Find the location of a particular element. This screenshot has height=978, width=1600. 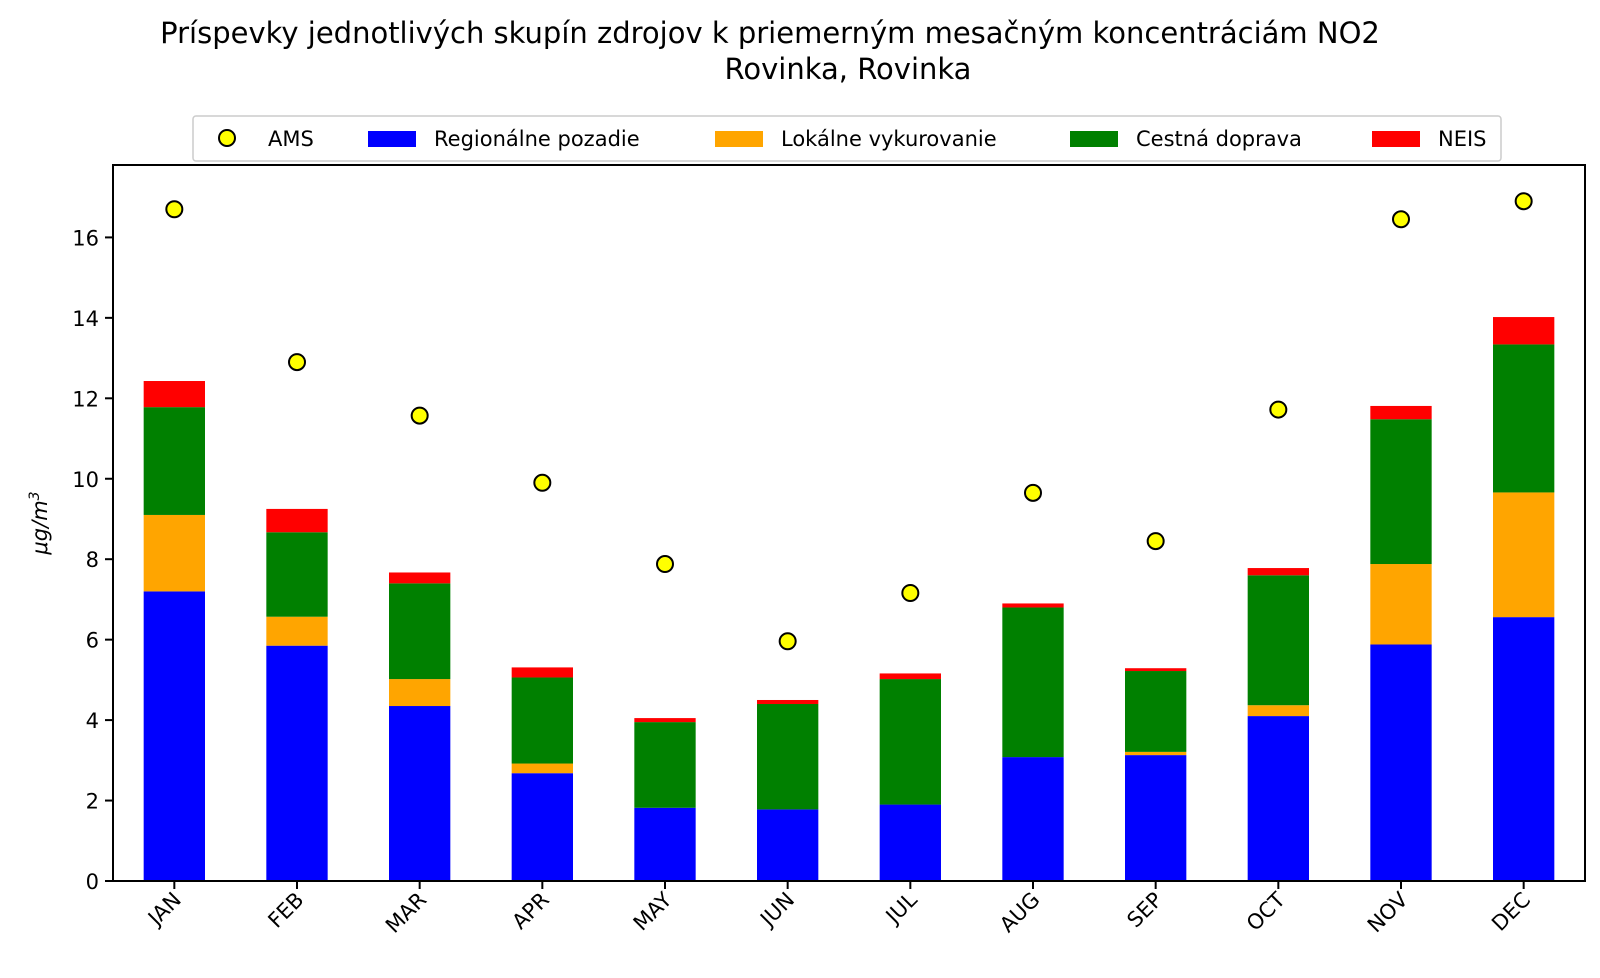

legend-swatch-regional is located at coordinates (392, 139).